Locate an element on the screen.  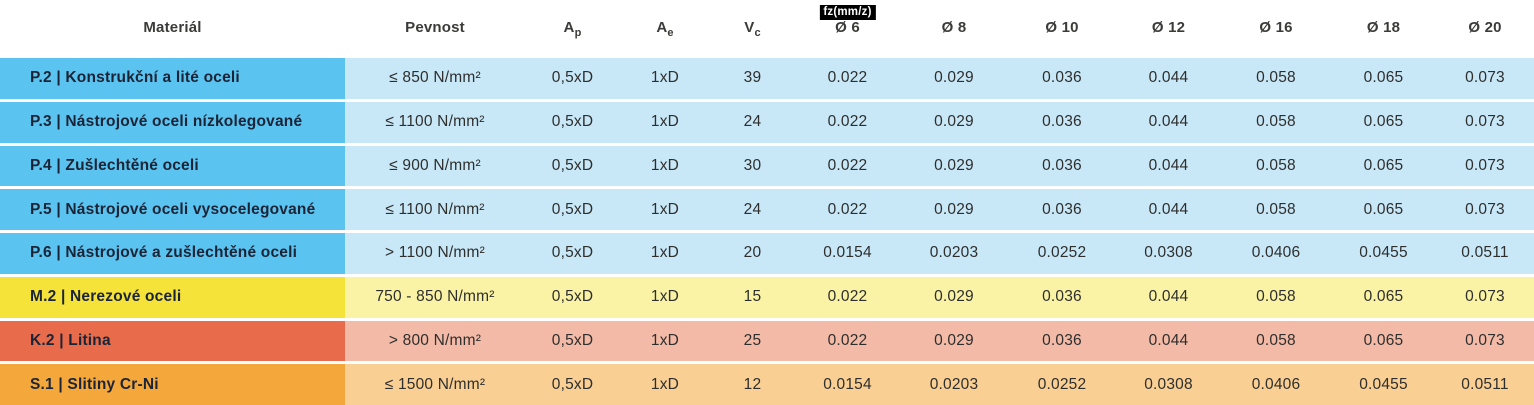
vc-subscript: c is located at coordinates (757, 33).